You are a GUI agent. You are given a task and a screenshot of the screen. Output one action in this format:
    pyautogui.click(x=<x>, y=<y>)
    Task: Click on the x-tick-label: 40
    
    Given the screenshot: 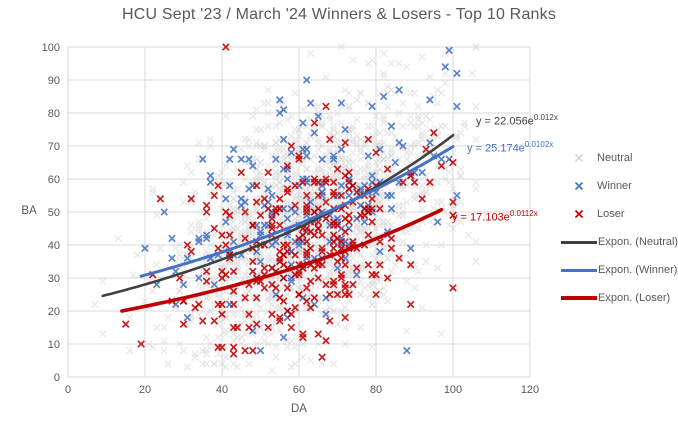 What is the action you would take?
    pyautogui.click(x=222, y=390)
    